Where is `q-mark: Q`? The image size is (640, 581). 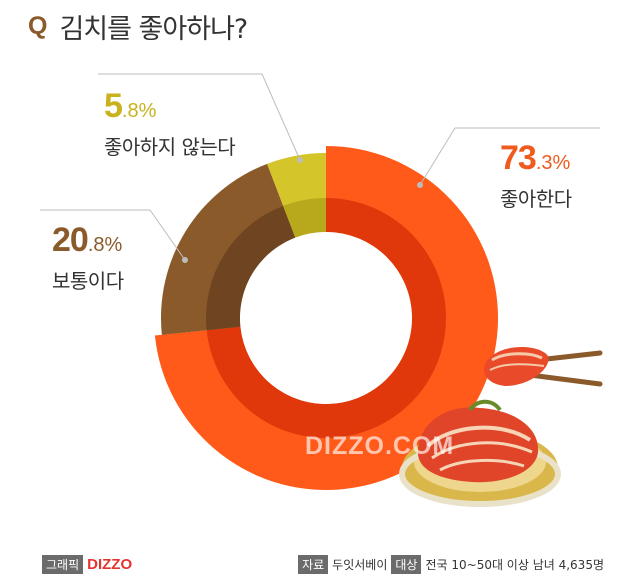
q-mark: Q is located at coordinates (38, 25).